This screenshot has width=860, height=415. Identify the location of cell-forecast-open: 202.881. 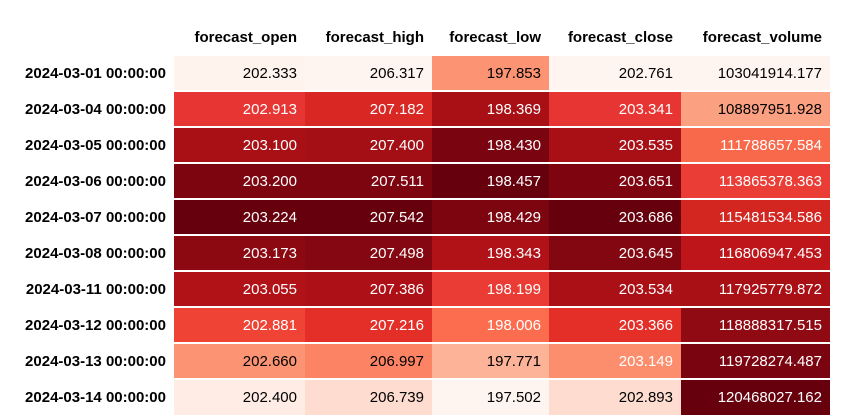
(239, 325).